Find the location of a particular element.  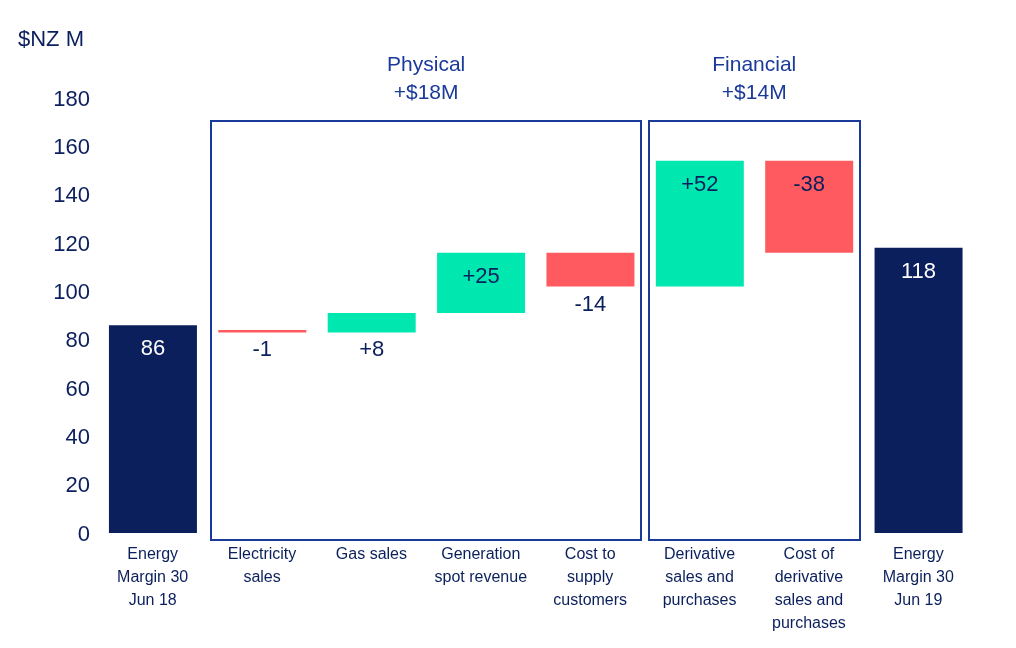

data-label: -38 is located at coordinates (809, 183).